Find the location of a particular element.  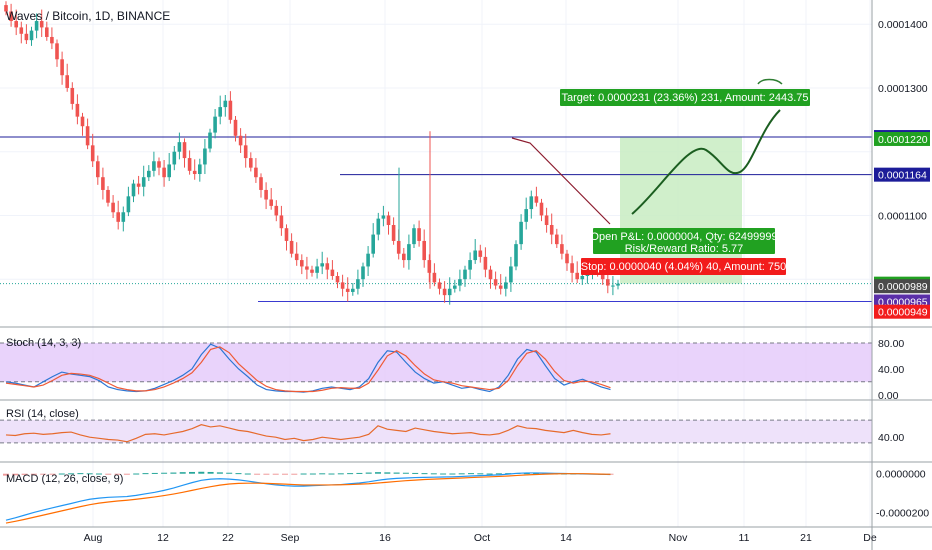

stoch-band is located at coordinates (436, 362).